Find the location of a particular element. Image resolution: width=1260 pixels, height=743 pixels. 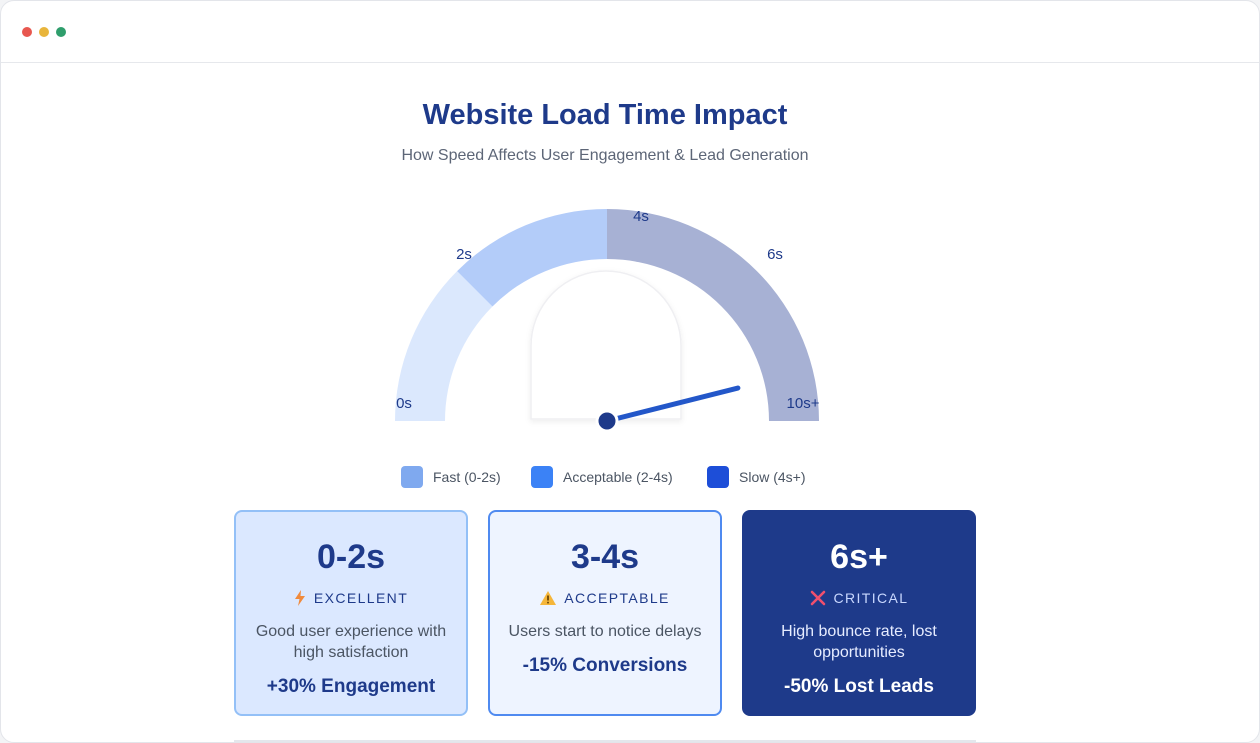

legend-label: Fast (0-2s) is located at coordinates (467, 477).